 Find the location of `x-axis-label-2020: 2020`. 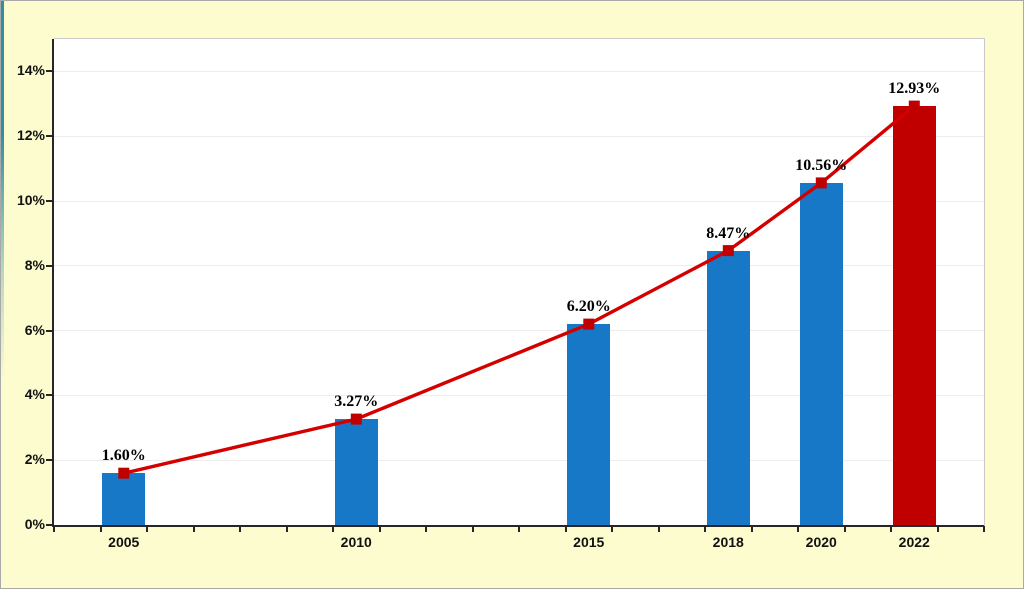

x-axis-label-2020: 2020 is located at coordinates (821, 542).